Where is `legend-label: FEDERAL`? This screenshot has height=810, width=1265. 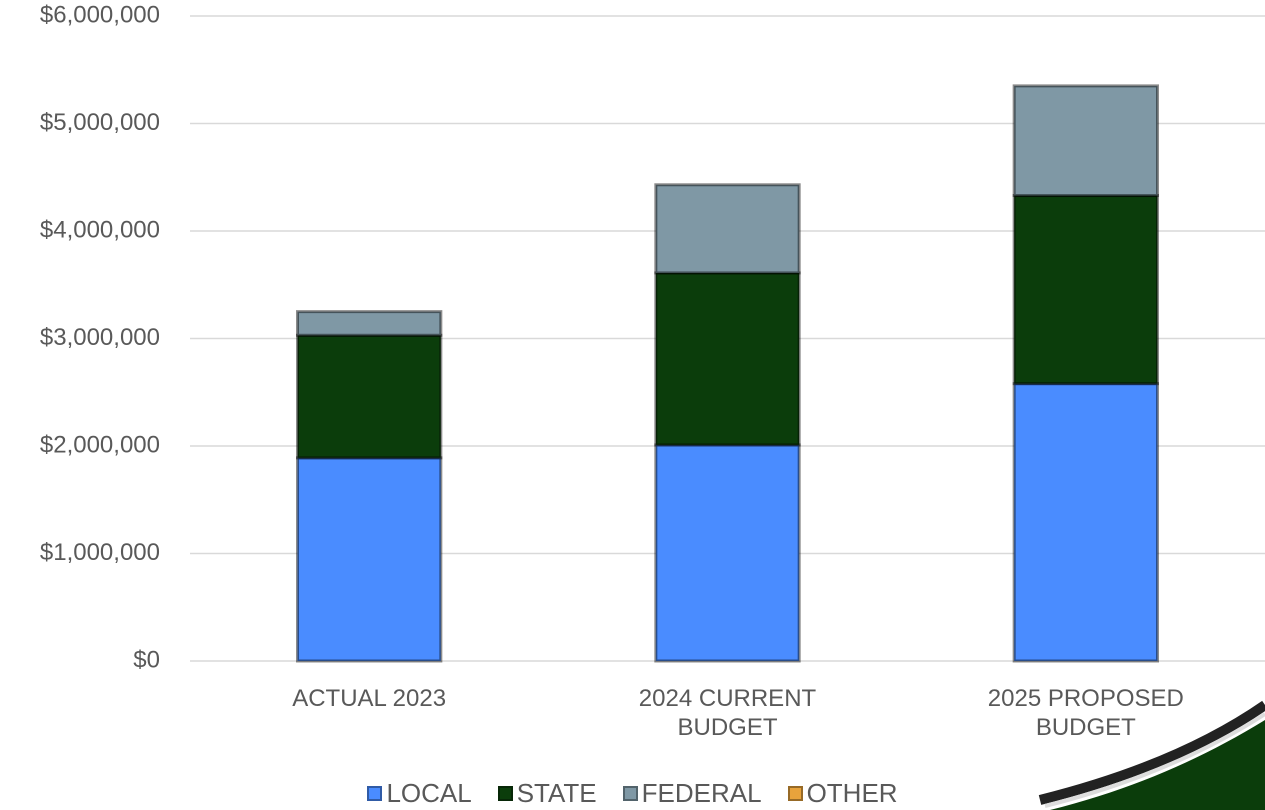 legend-label: FEDERAL is located at coordinates (701, 793).